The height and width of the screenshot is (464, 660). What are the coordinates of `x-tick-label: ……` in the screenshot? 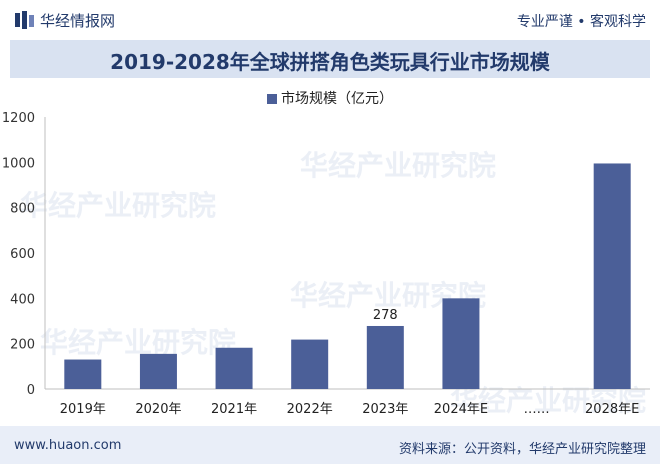 It's located at (537, 409).